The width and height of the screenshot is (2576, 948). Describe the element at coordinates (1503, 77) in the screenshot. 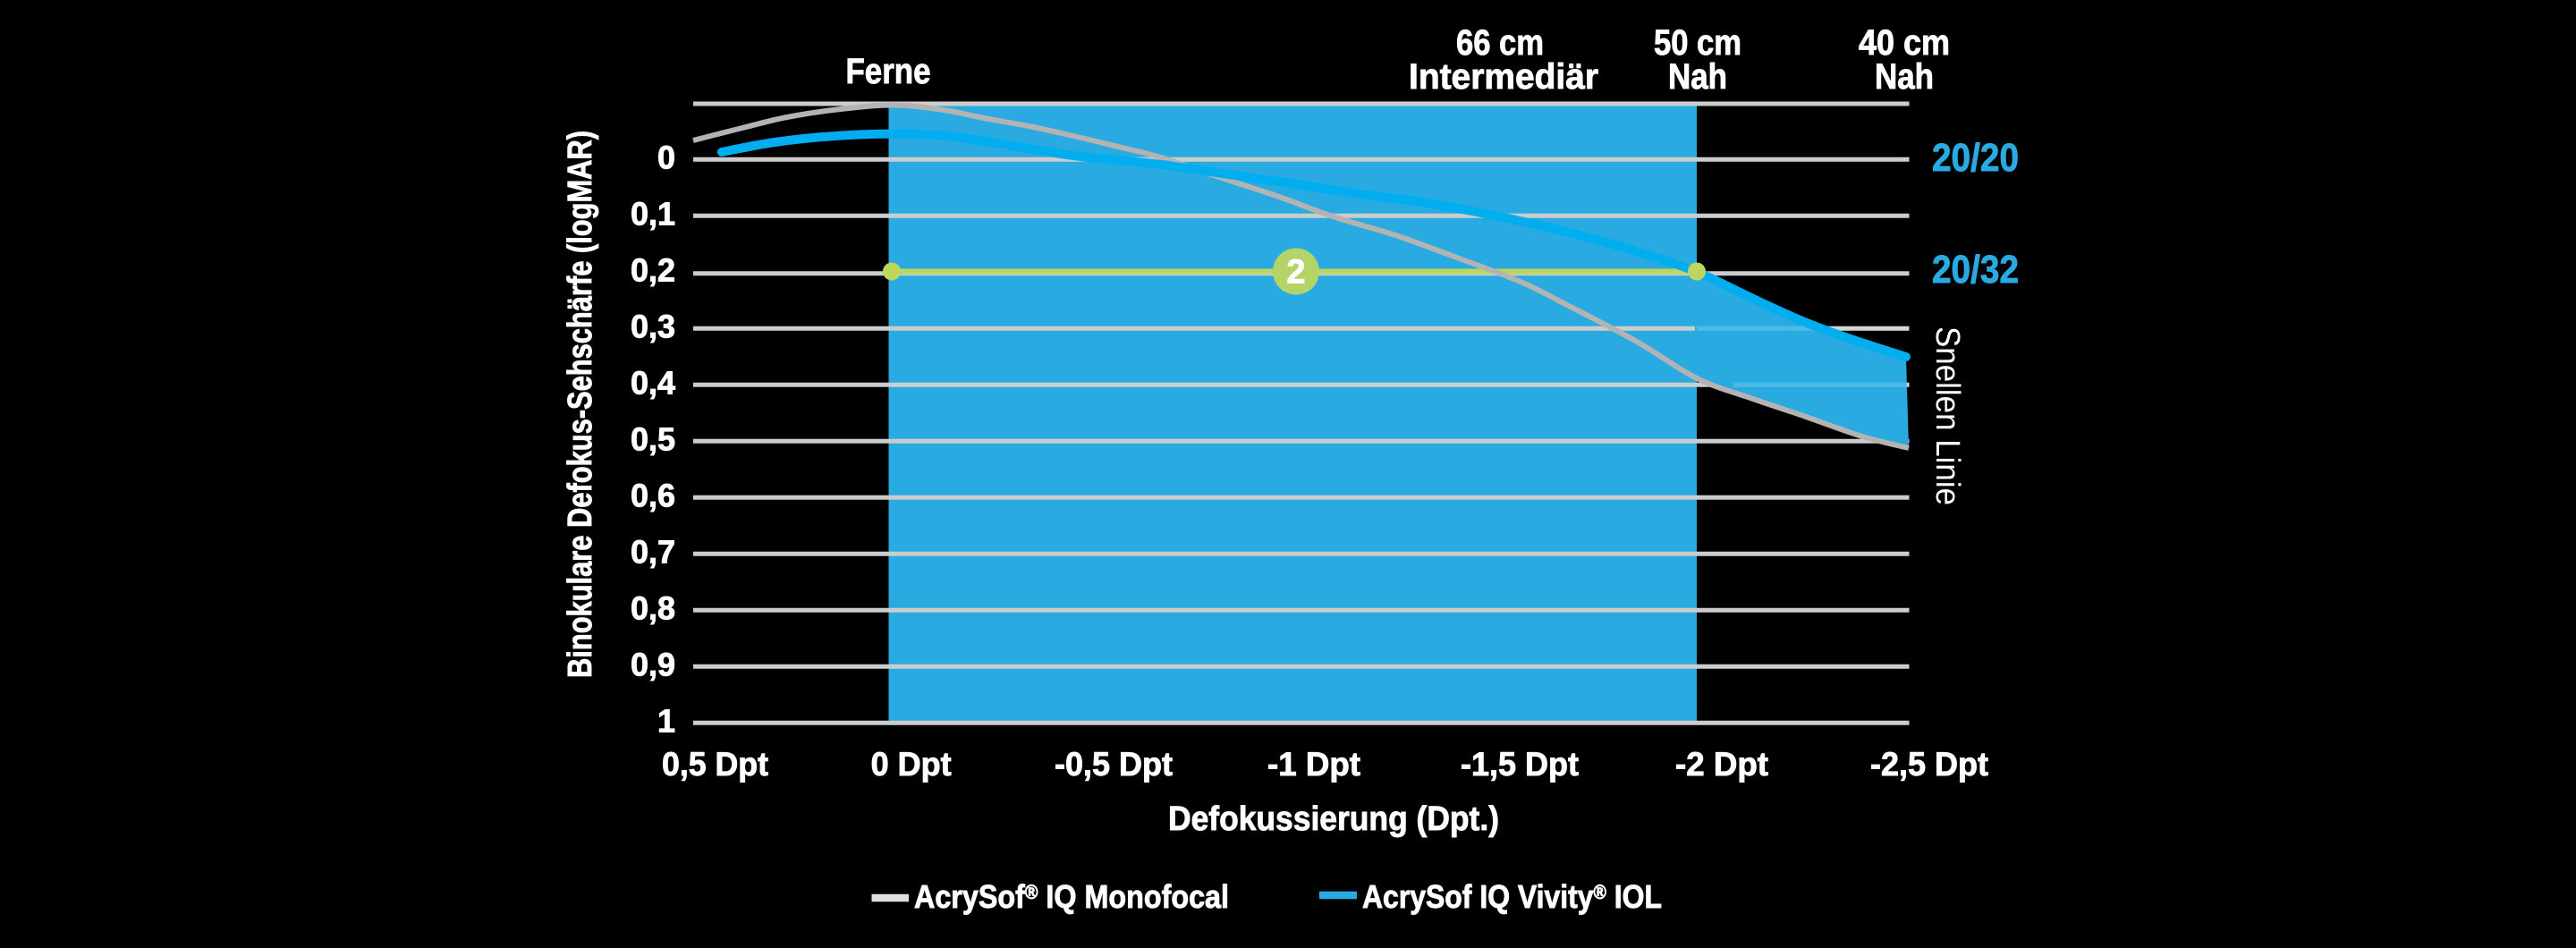

I see `svg-text: Intermediär` at that location.